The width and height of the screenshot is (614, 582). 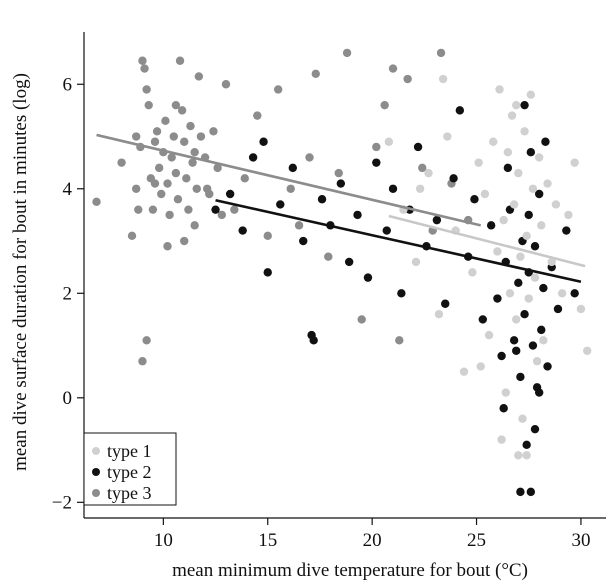 What do you see at coordinates (129, 472) in the screenshot?
I see `legend-label-type-2: type 2` at bounding box center [129, 472].